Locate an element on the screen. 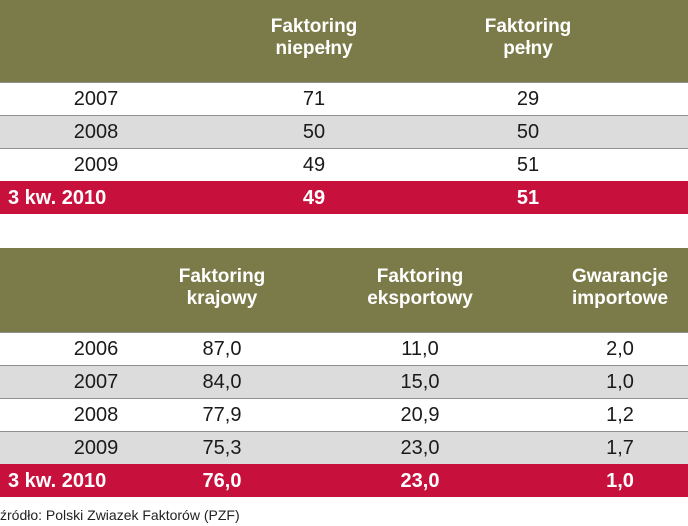 This screenshot has height=526, width=688. table-cell: 2,0 is located at coordinates (620, 349).